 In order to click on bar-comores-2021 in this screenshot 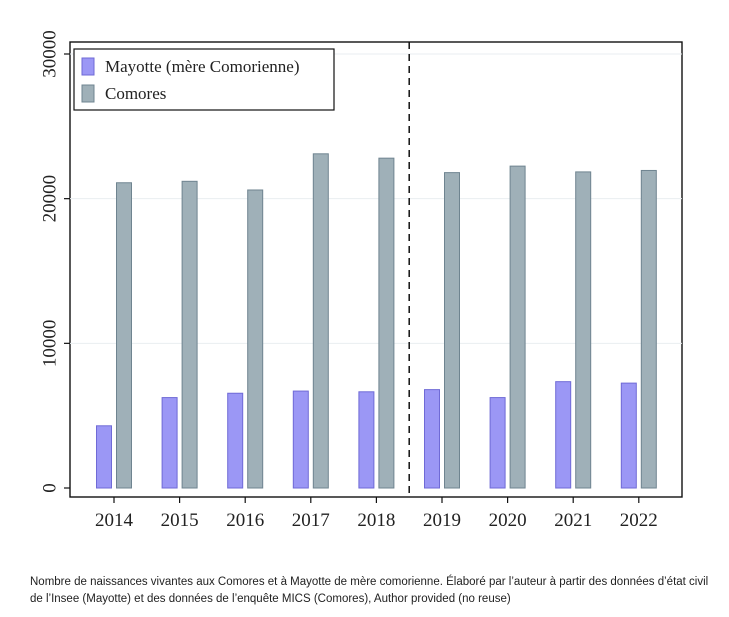, I will do `click(583, 330)`.